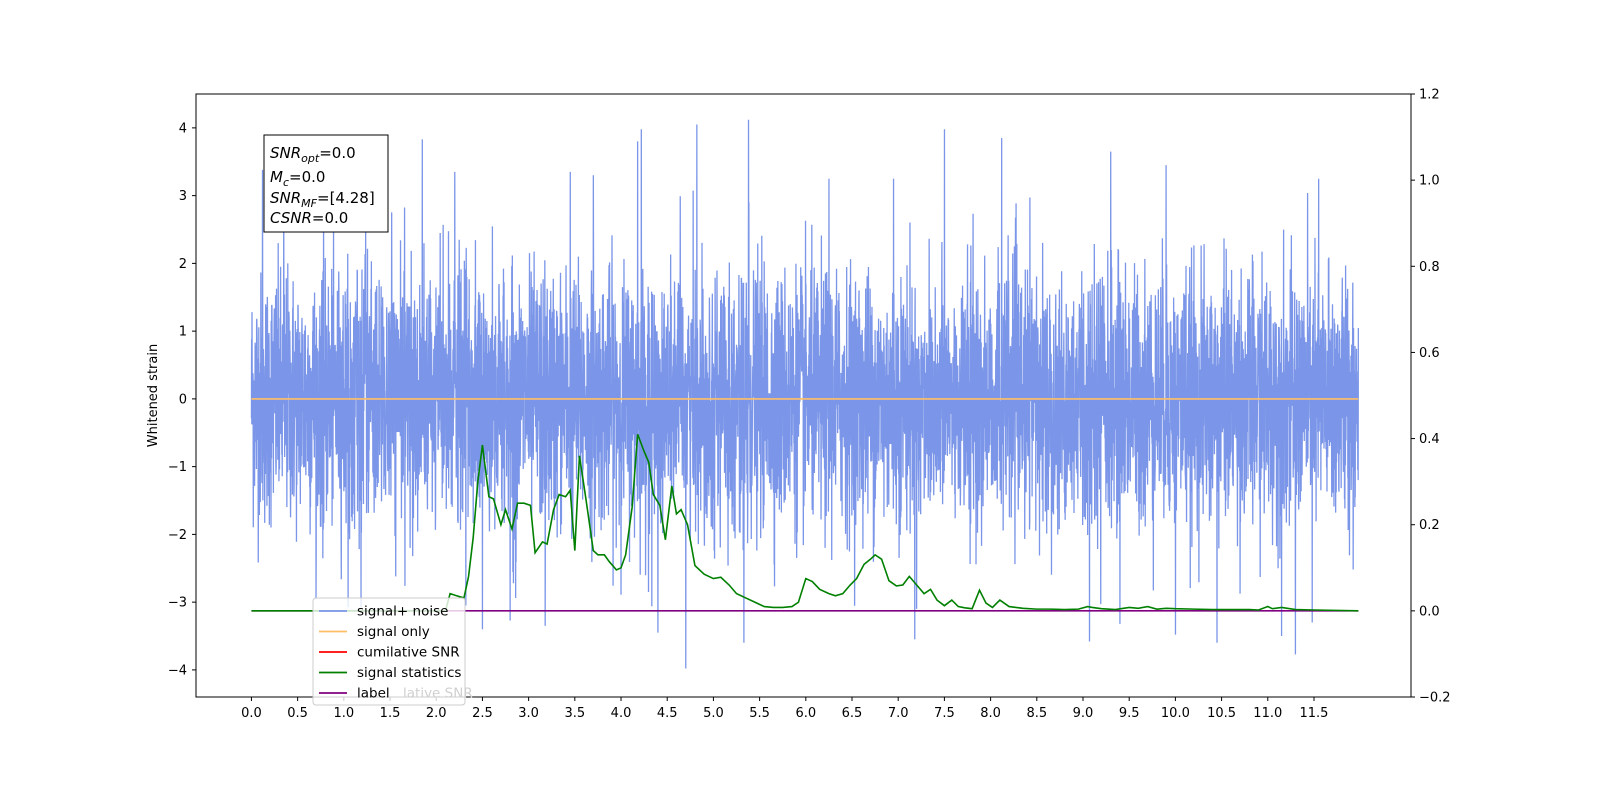 This screenshot has width=1600, height=800. What do you see at coordinates (713, 713) in the screenshot?
I see `x-tick-label: 5.0` at bounding box center [713, 713].